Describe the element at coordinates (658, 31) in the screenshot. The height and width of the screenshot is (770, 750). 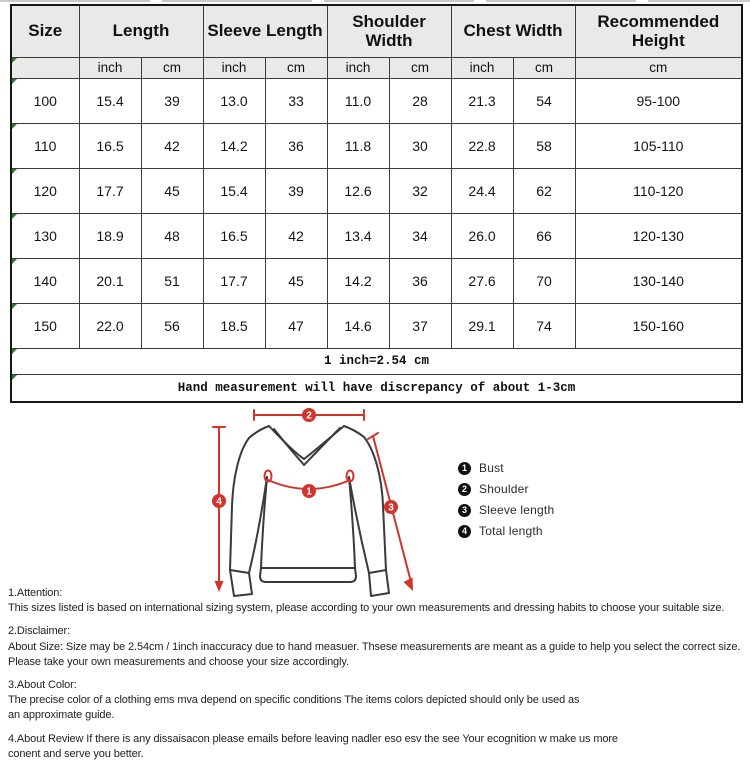
I see `column-header-recommended-height: Recommended Height` at that location.